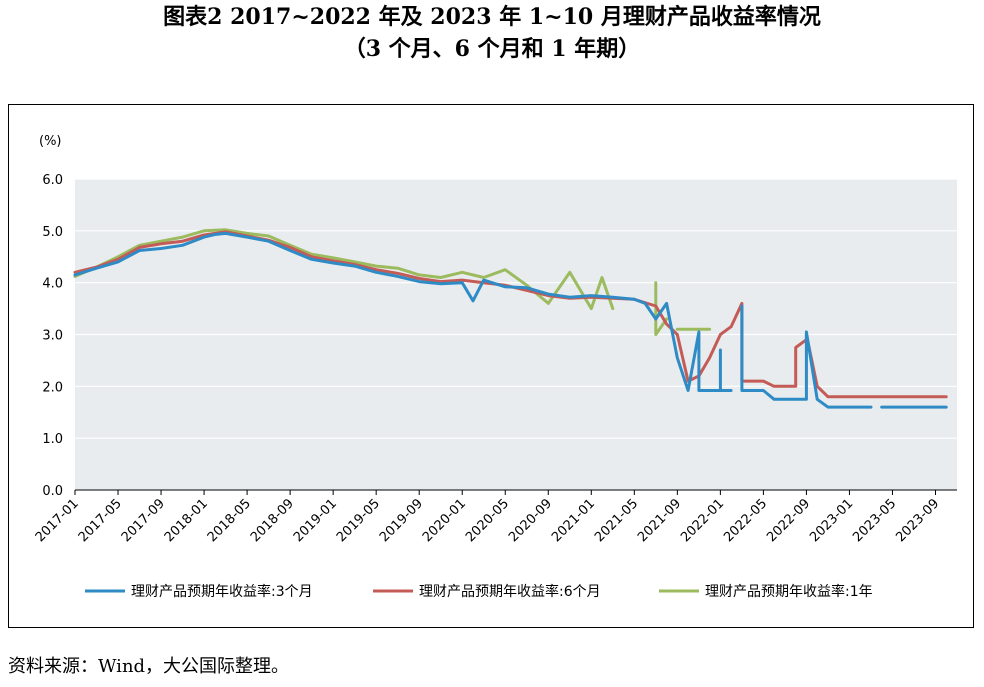 The height and width of the screenshot is (687, 984). I want to click on x-tick-label: 2021-05, so click(616, 520).